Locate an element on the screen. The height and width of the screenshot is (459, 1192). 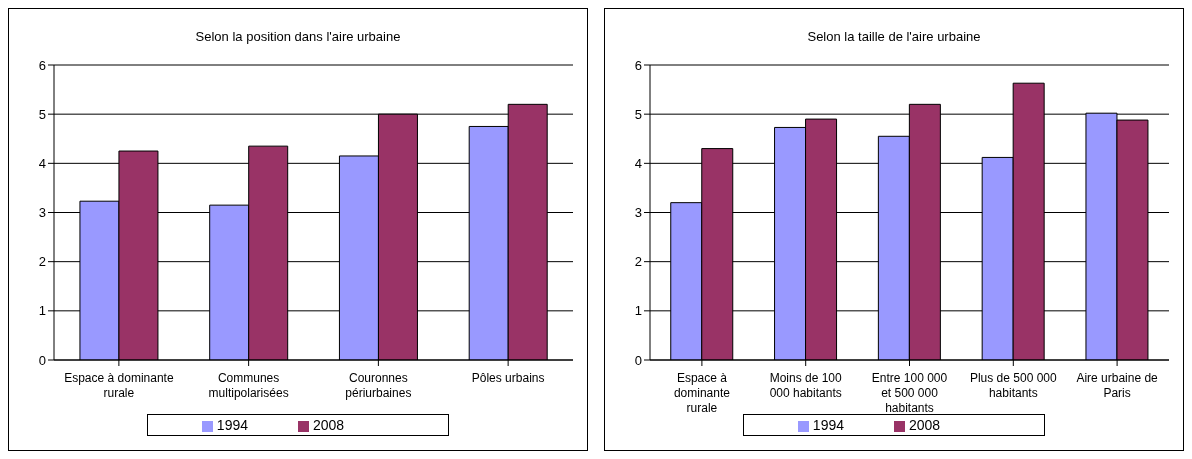
x-tick-label: Couronnes périurbaines is located at coordinates (378, 385).